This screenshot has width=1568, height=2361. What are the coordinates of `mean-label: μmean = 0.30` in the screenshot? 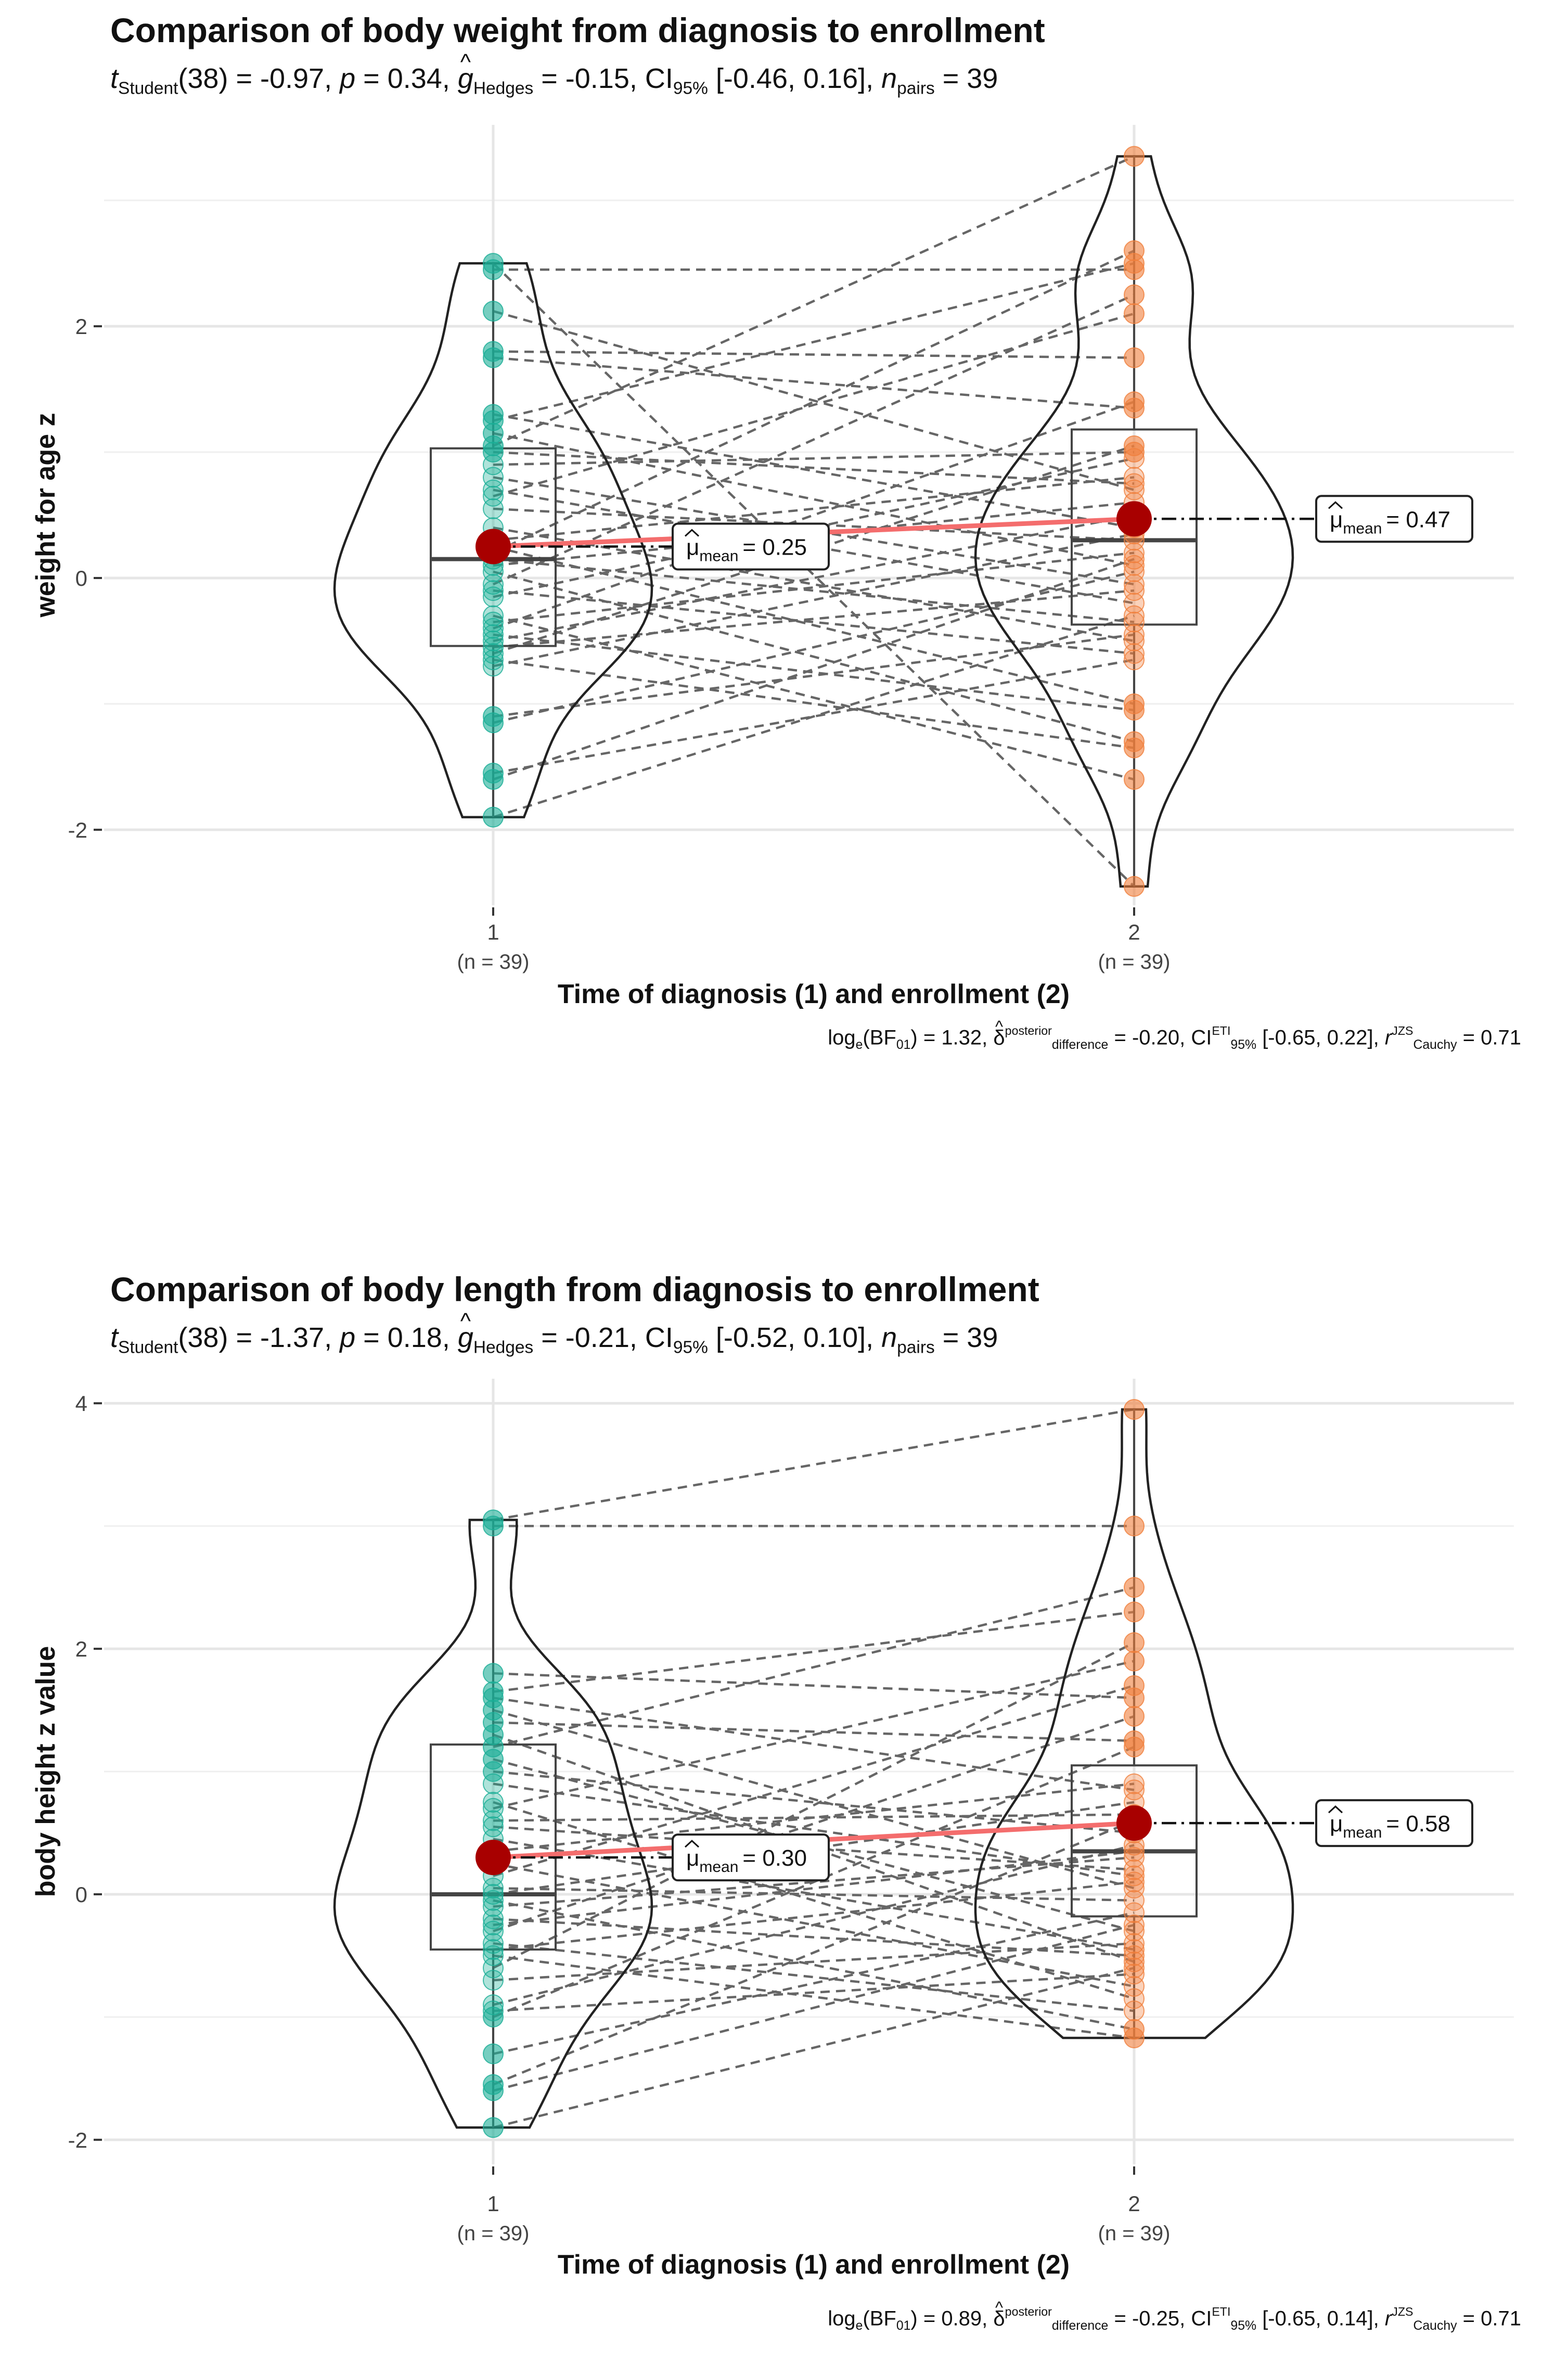 It's located at (746, 1861).